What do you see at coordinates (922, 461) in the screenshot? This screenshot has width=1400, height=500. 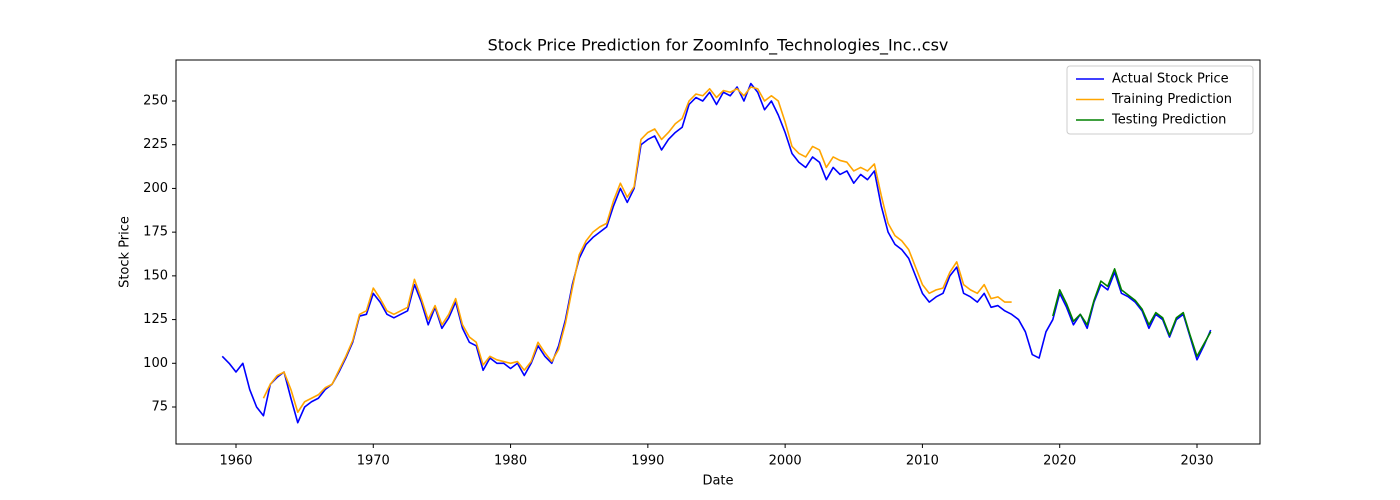 I see `x-tick-label: 2010` at bounding box center [922, 461].